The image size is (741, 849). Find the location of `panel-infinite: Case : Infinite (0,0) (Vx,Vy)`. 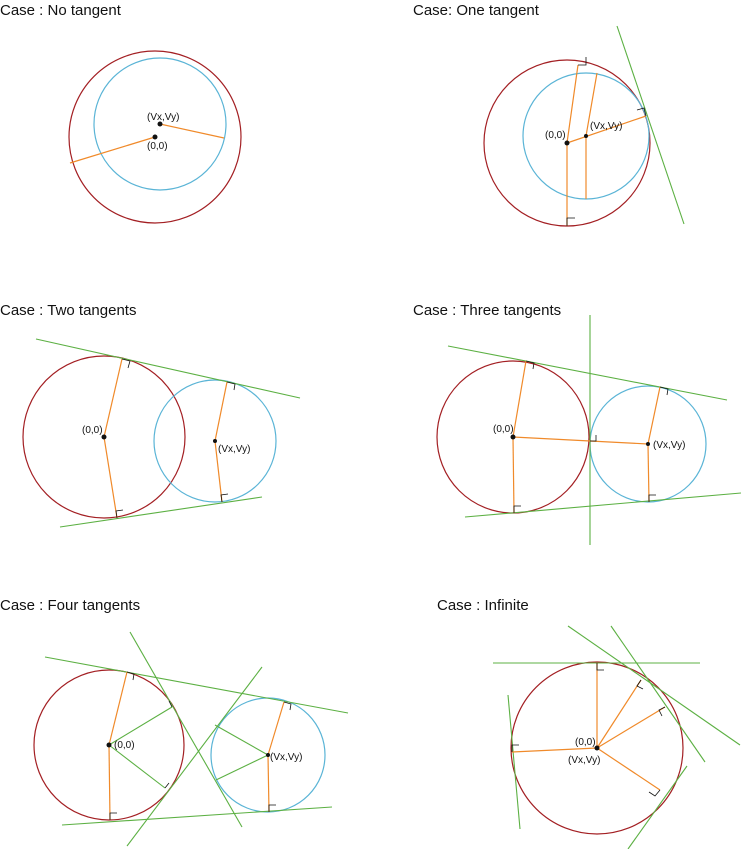

panel-infinite: Case : Infinite (0,0) (Vx,Vy) is located at coordinates (589, 723).